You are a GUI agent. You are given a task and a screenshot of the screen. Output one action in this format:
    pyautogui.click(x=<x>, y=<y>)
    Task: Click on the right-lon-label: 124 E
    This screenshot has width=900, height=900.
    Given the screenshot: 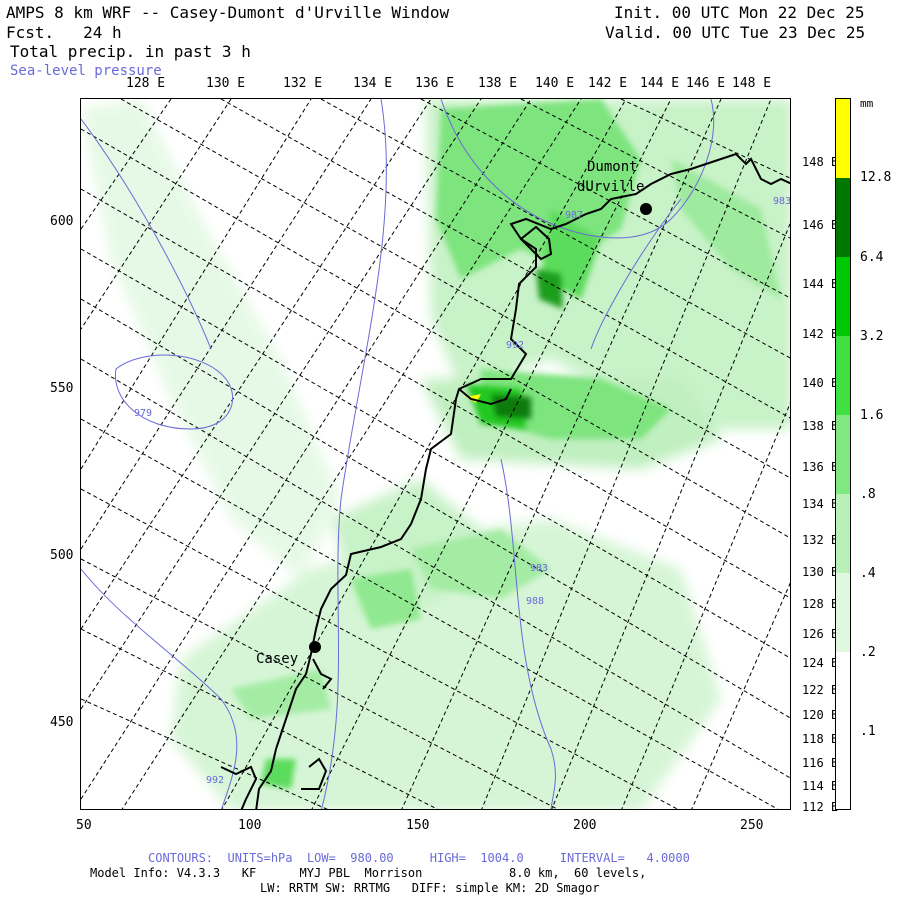 What is the action you would take?
    pyautogui.click(x=820, y=663)
    